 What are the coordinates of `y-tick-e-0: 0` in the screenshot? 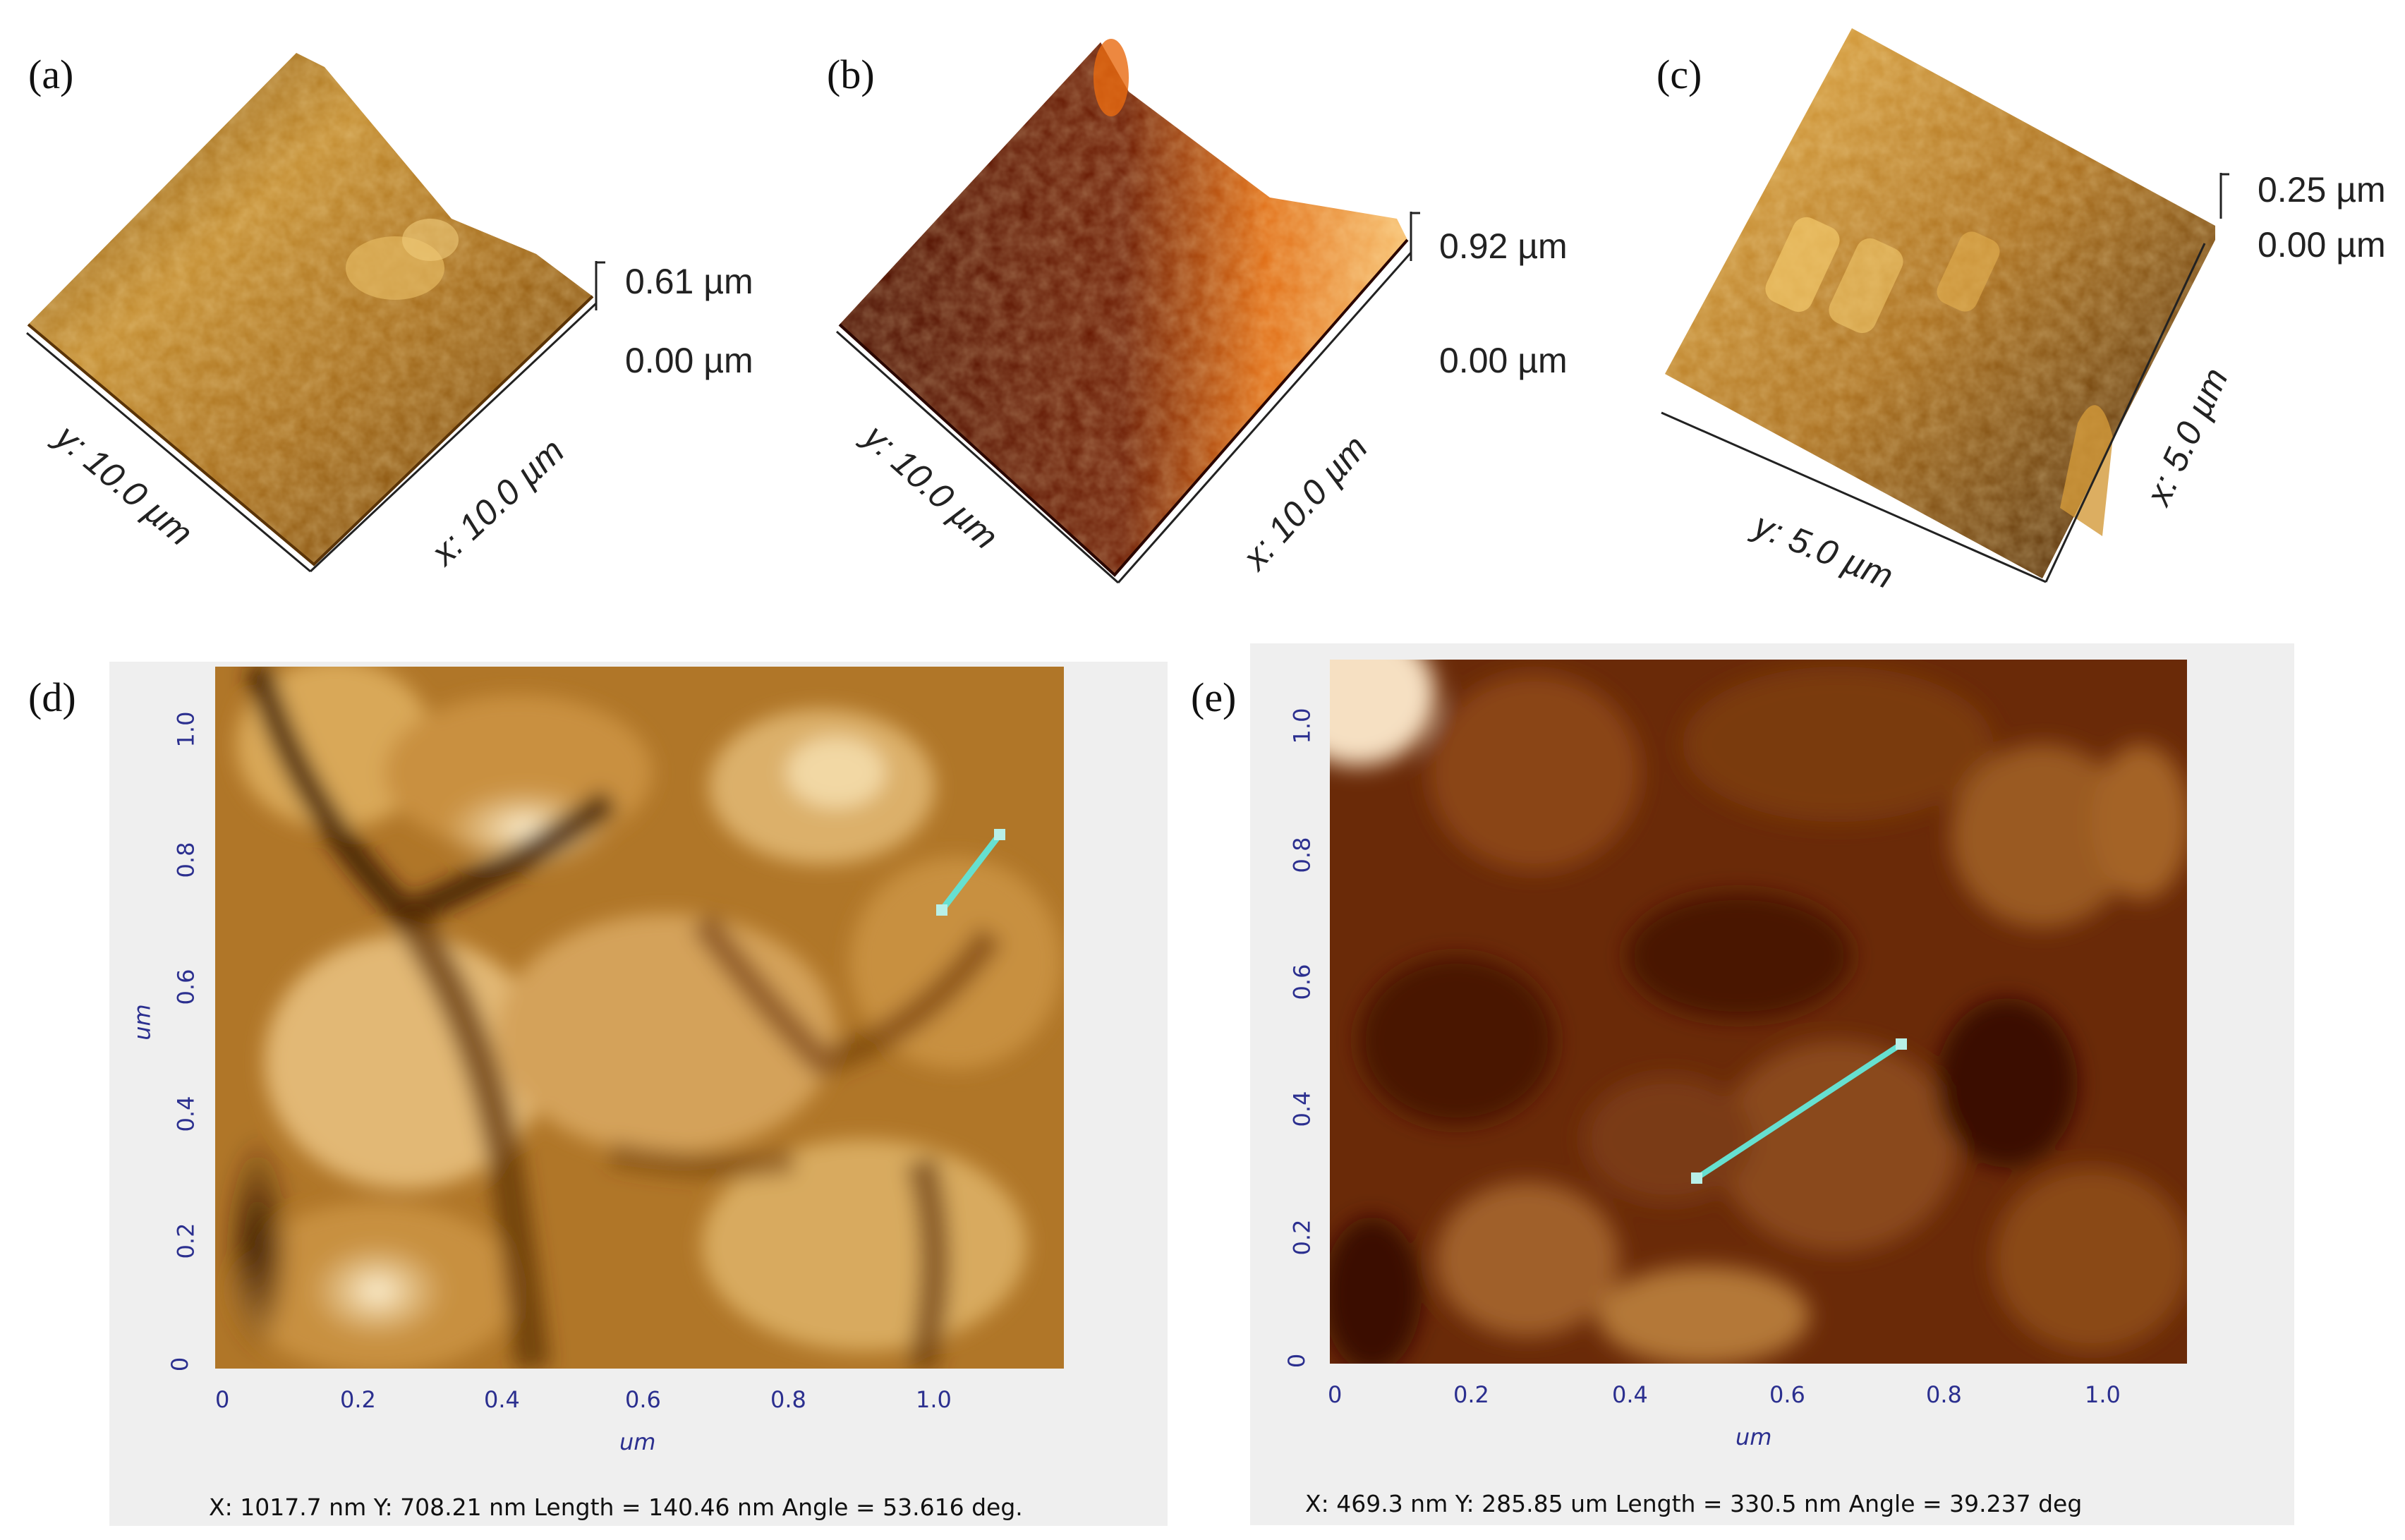 It's located at (1297, 1361).